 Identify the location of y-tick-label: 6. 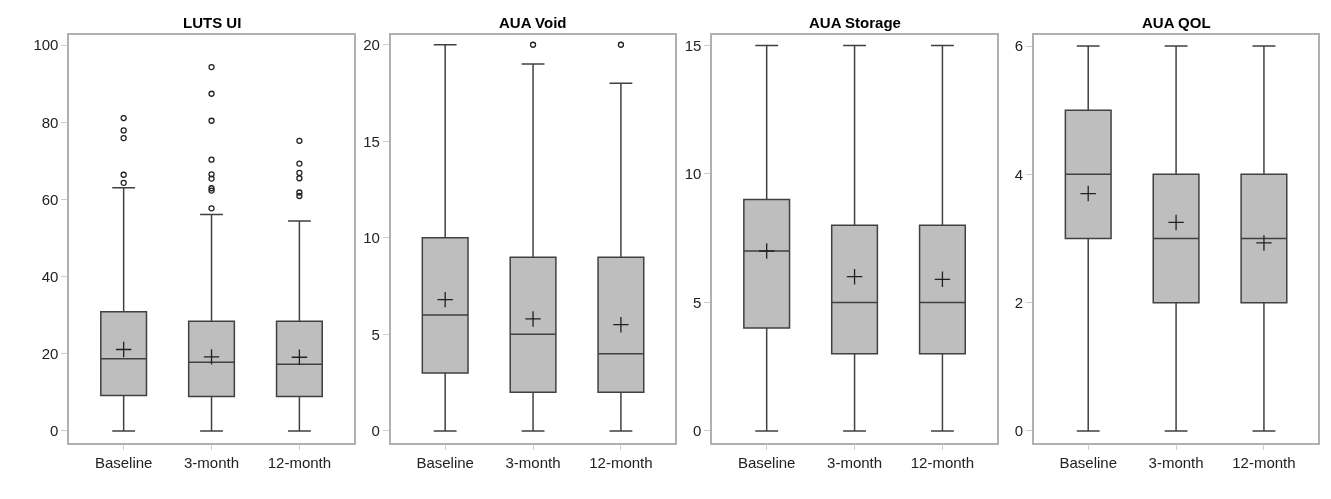
(1018, 46).